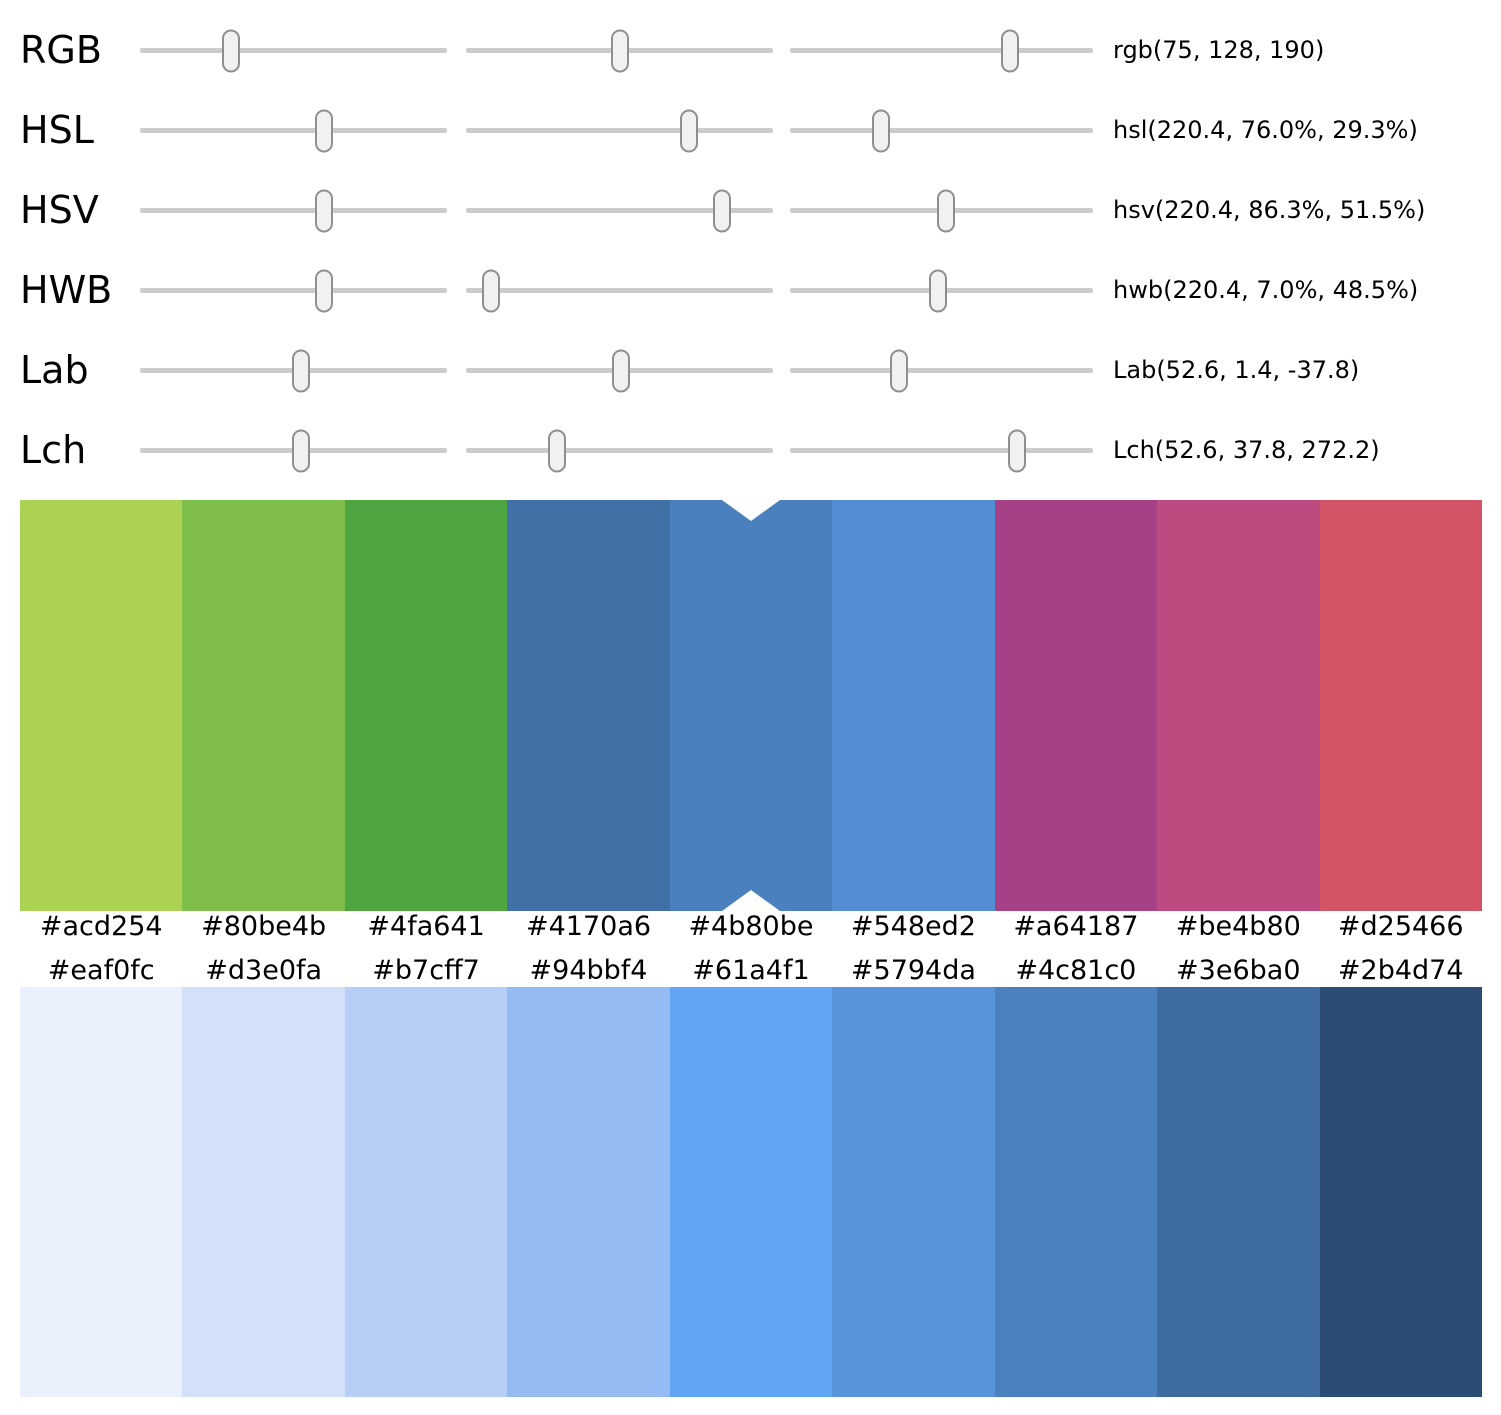 The height and width of the screenshot is (1415, 1501). What do you see at coordinates (750, 900) in the screenshot?
I see `selected-marker-bottom-icon` at bounding box center [750, 900].